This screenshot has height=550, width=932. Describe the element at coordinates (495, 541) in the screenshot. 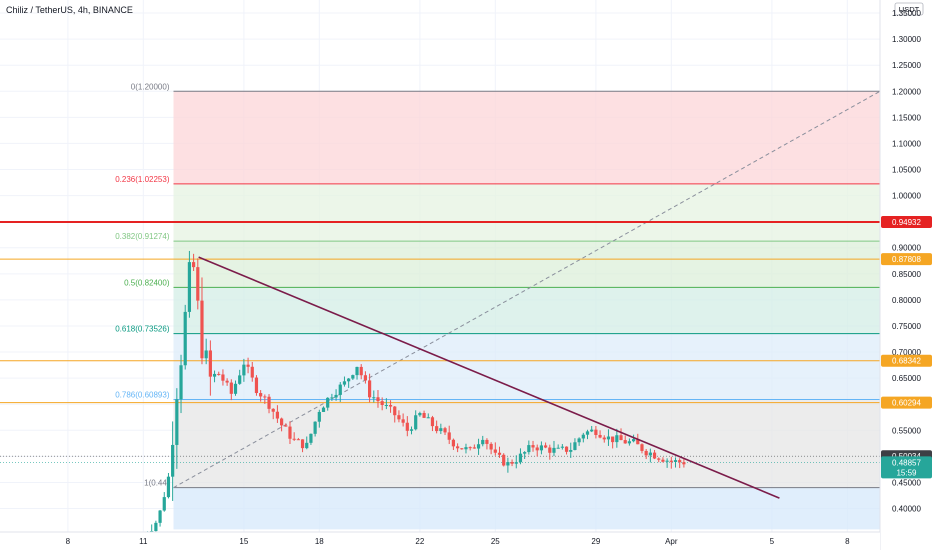

I see `time-tick-5: 25` at that location.